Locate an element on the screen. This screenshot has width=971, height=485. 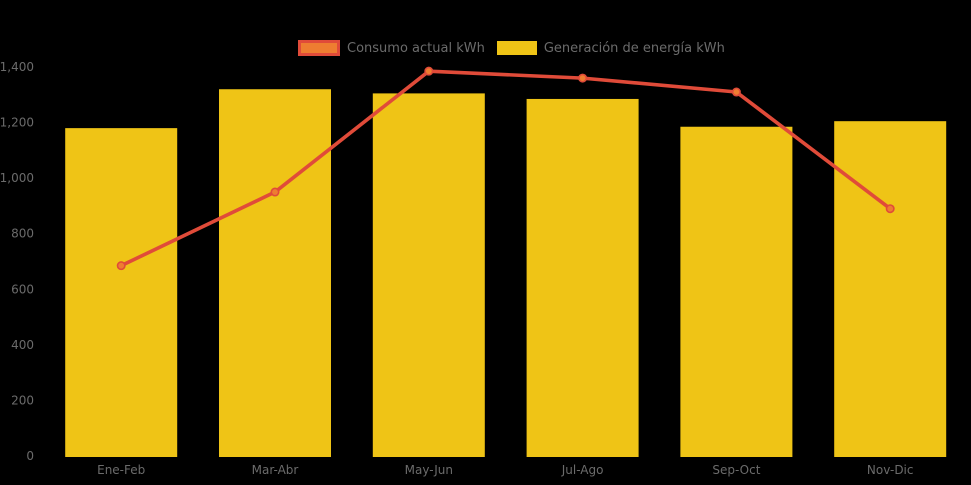
data-point-mar-abr is located at coordinates (275, 192).